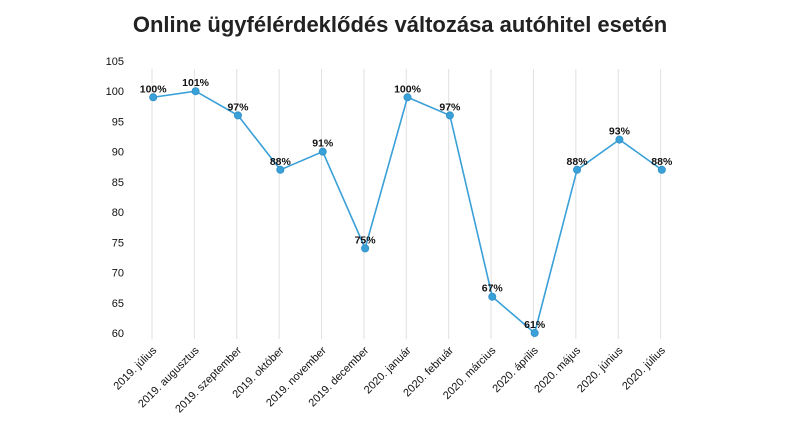 Image resolution: width=800 pixels, height=445 pixels. I want to click on y-tick-label: 105, so click(115, 62).